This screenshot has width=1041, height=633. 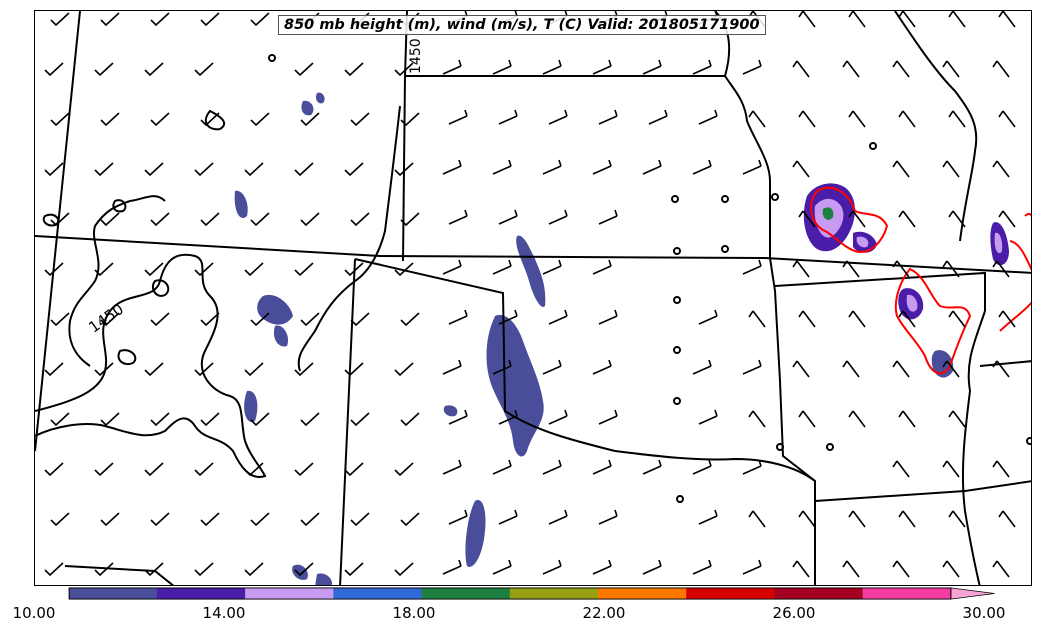 I want to click on height-contour-label: 1450, so click(x=106, y=318).